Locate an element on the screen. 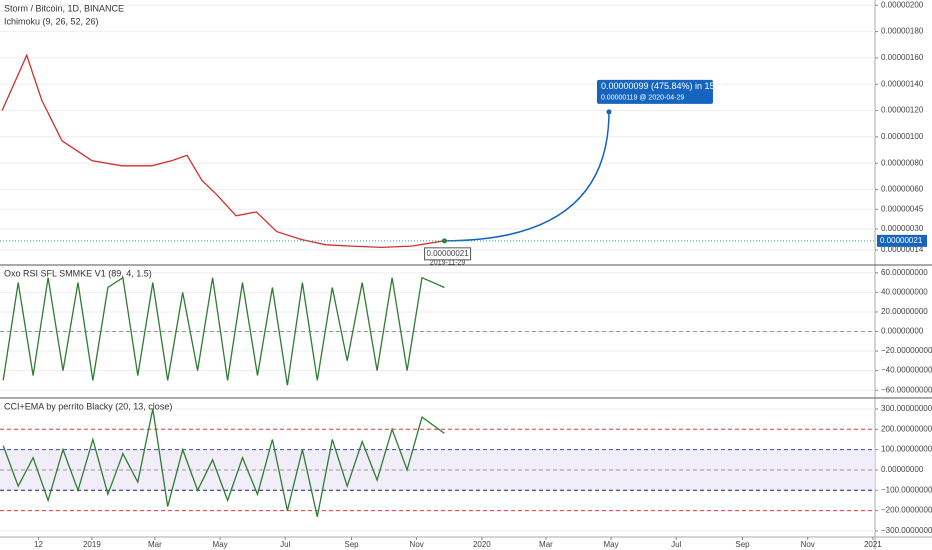 The height and width of the screenshot is (550, 932). y-tick-label: 0.00000030 is located at coordinates (902, 228).